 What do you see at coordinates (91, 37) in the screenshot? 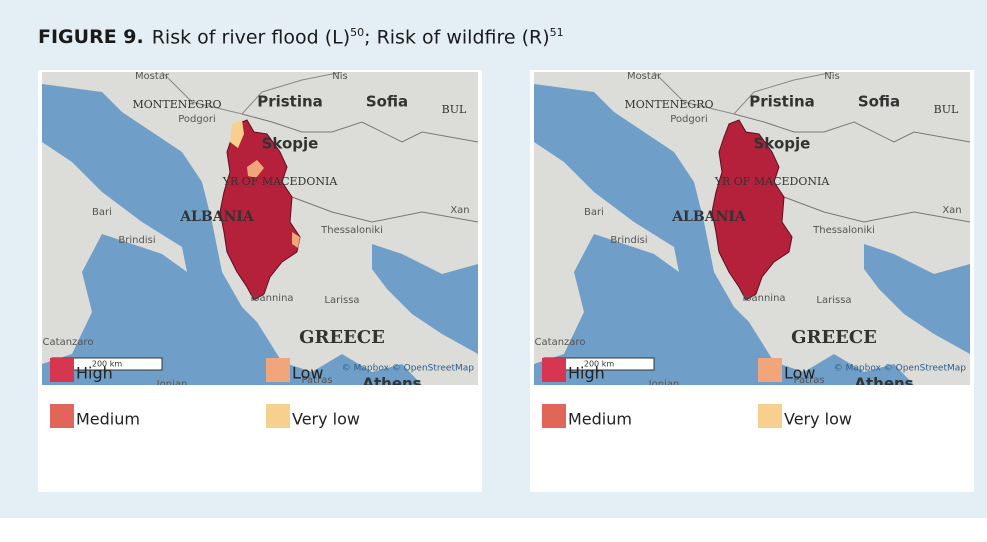
I see `figure-label: FIGURE 9.` at bounding box center [91, 37].